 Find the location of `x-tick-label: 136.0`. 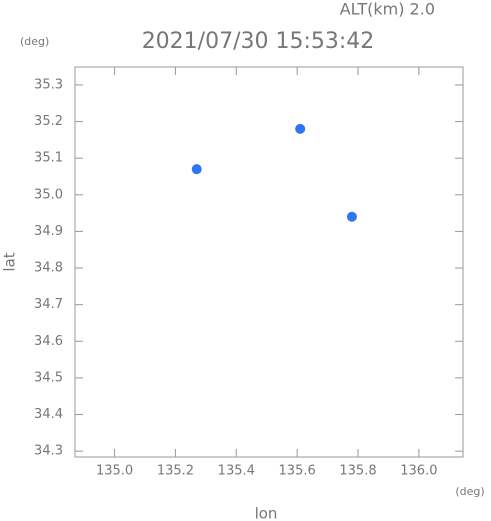

x-tick-label: 136.0 is located at coordinates (418, 471).